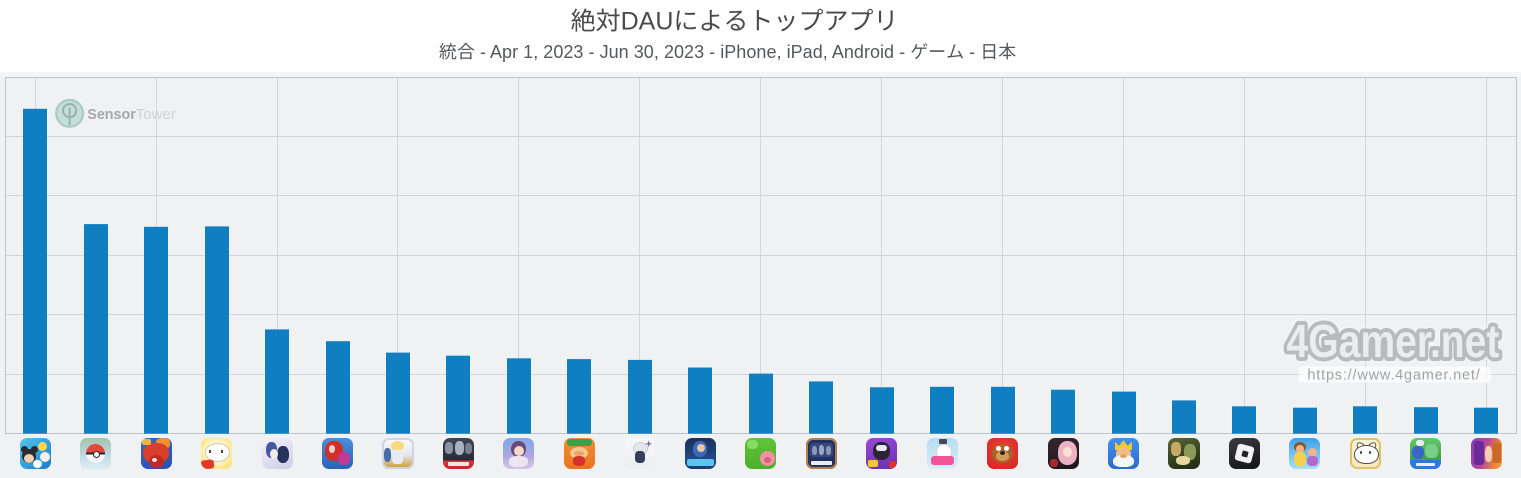 The image size is (1521, 478). Describe the element at coordinates (647, 22) in the screenshot. I see `svg-text: DAU` at that location.